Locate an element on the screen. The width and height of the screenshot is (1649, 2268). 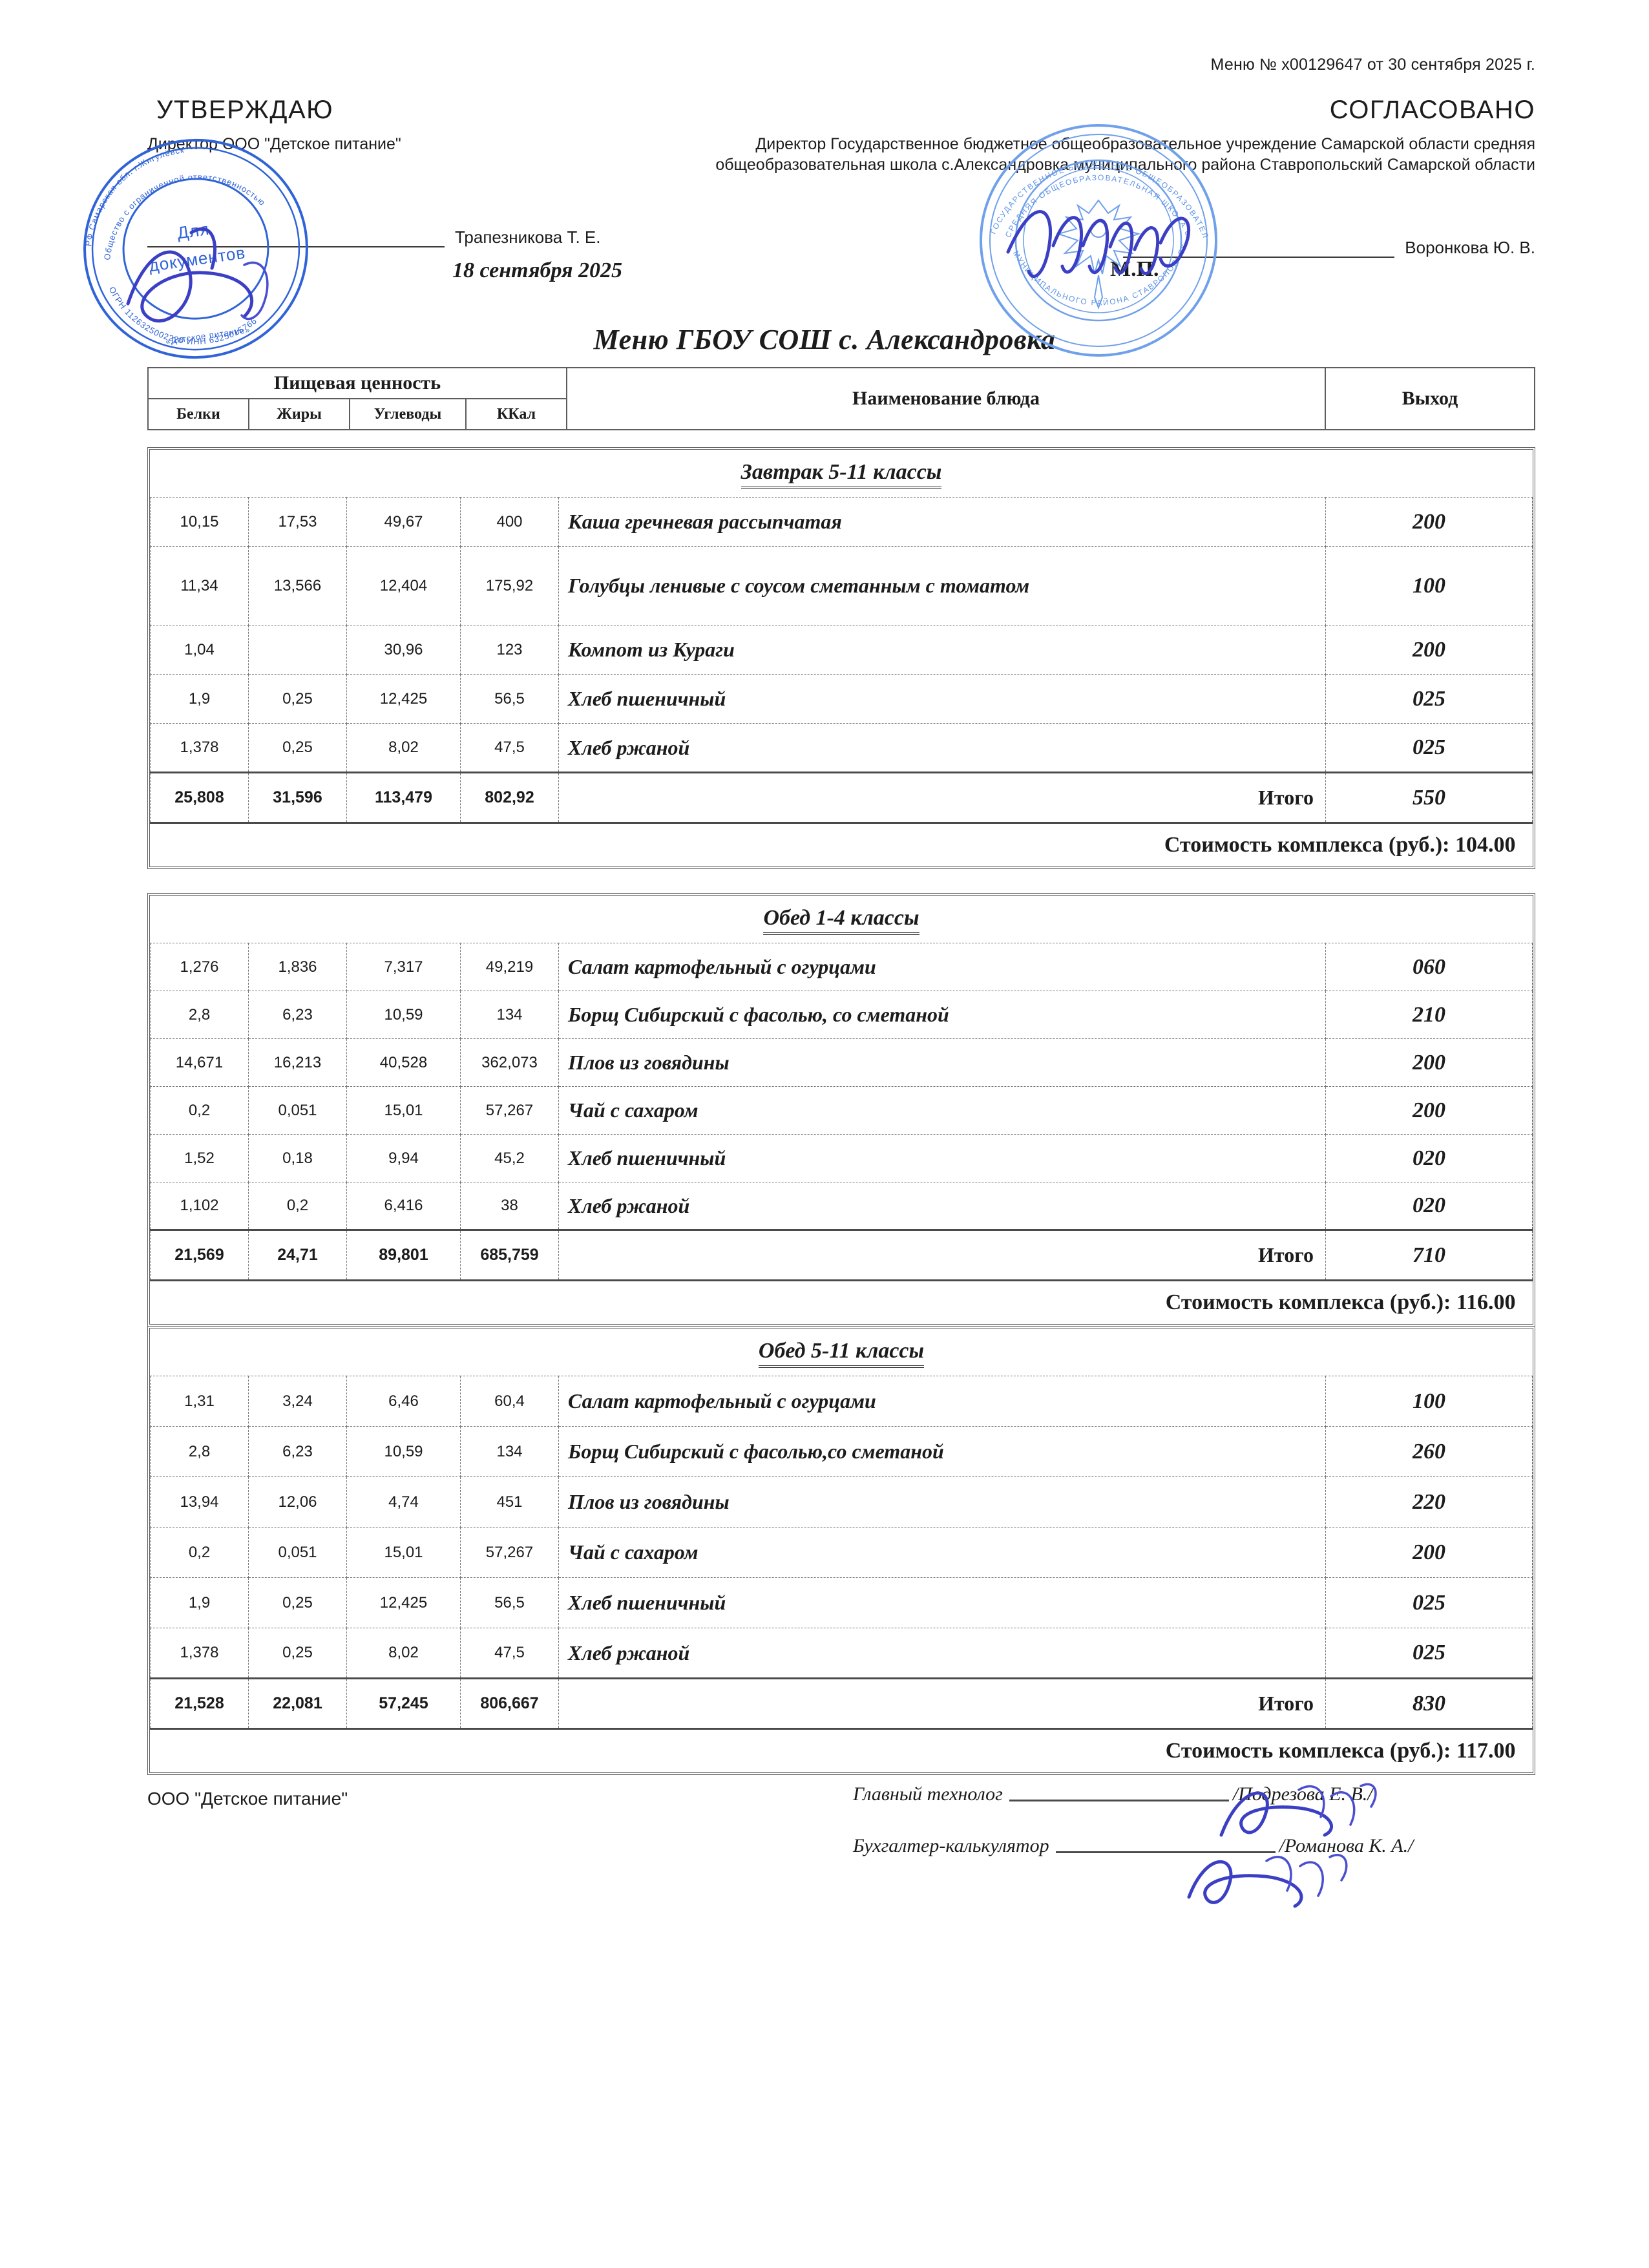
total-protein: 25,808 is located at coordinates (199, 798).